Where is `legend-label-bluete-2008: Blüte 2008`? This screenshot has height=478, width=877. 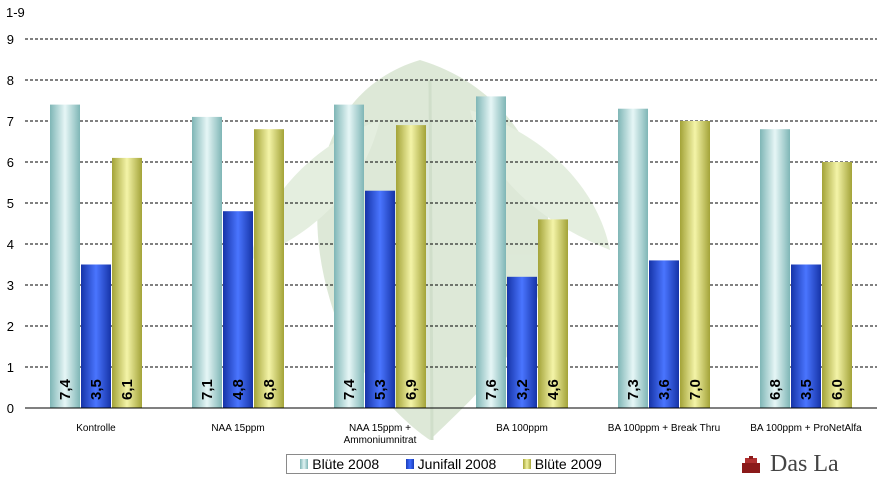 legend-label-bluete-2008: Blüte 2008 is located at coordinates (346, 464).